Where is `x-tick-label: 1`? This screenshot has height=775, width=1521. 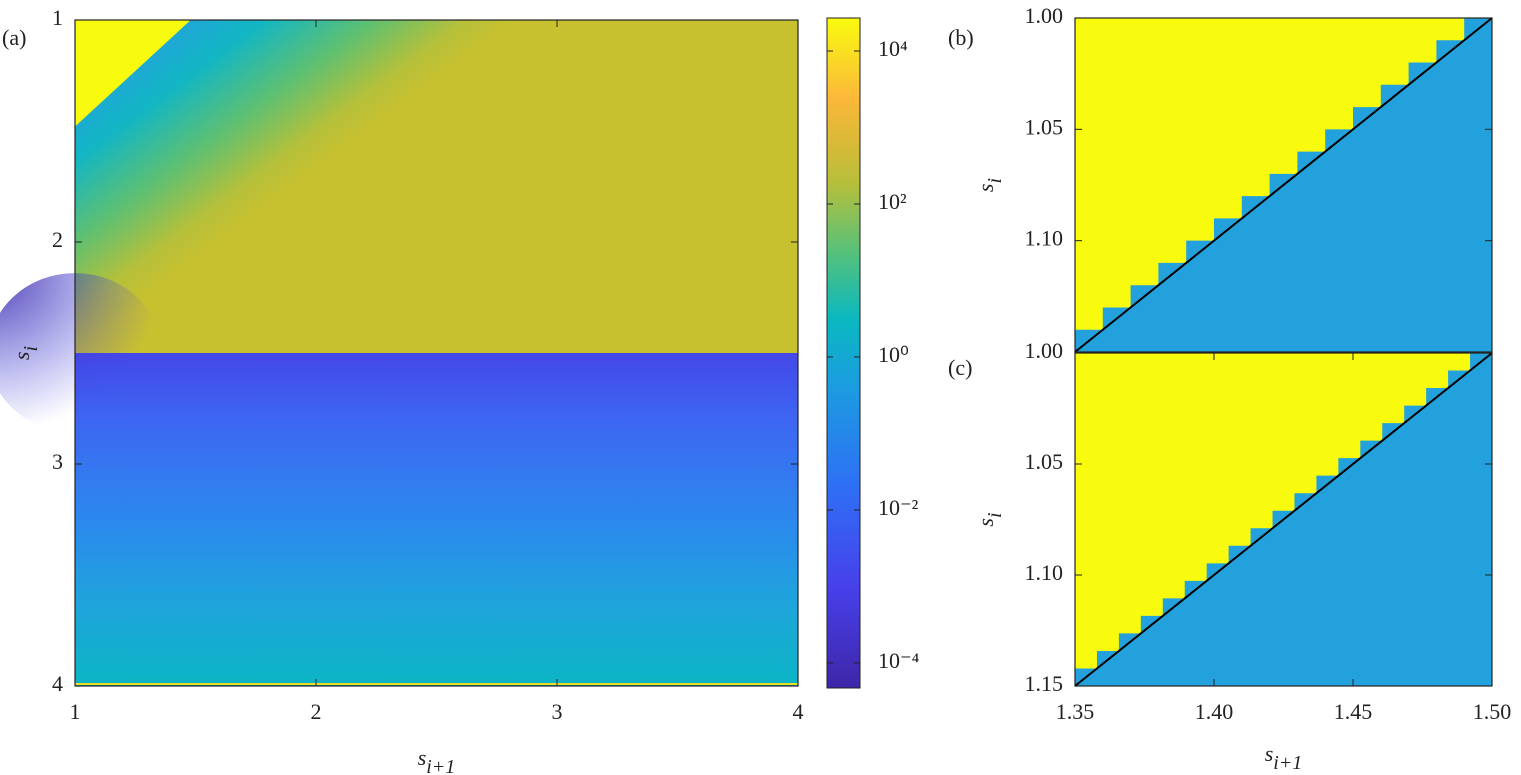 x-tick-label: 1 is located at coordinates (75, 711).